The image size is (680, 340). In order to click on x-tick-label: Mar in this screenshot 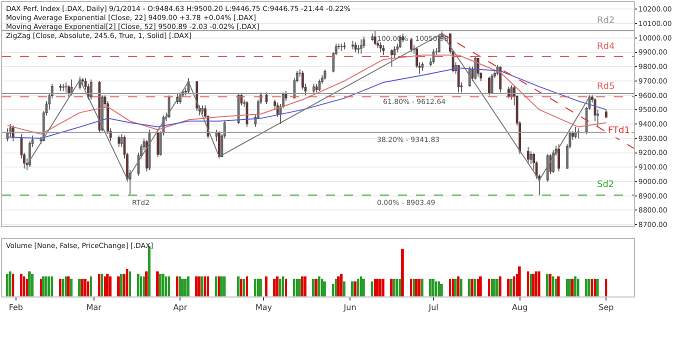, I will do `click(94, 307)`.